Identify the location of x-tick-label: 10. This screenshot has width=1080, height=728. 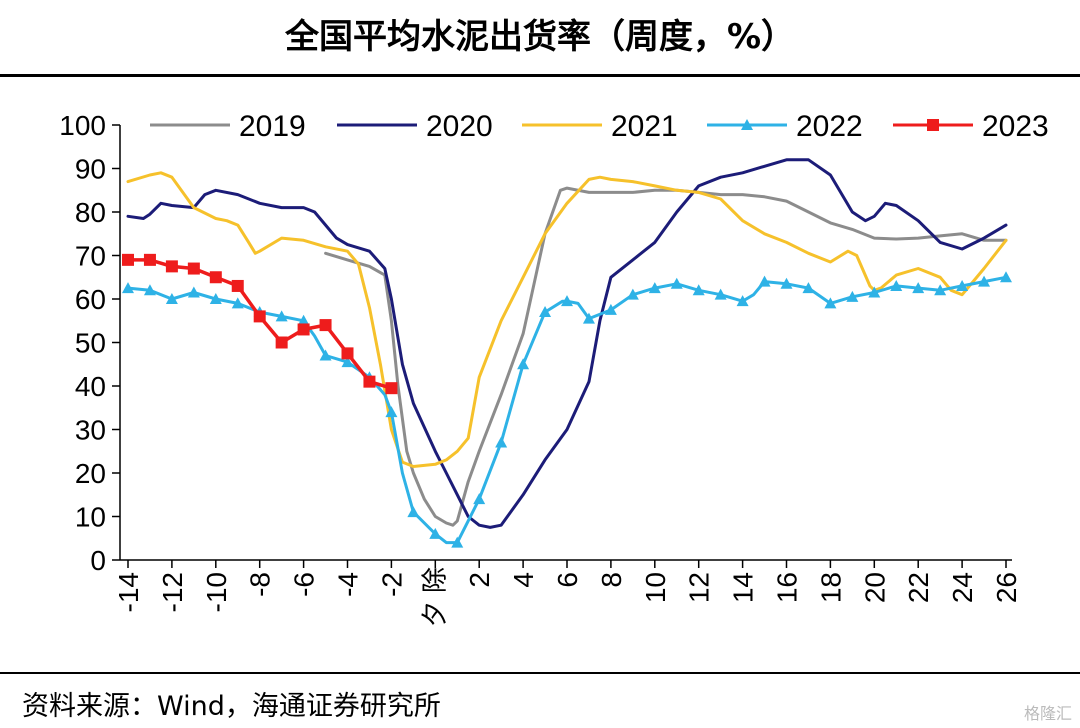
(655, 587).